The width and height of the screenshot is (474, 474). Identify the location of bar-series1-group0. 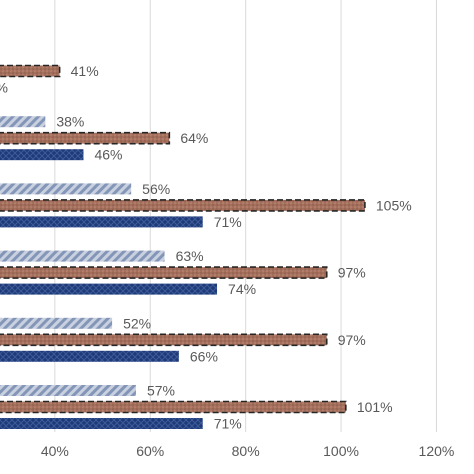
(30, 71).